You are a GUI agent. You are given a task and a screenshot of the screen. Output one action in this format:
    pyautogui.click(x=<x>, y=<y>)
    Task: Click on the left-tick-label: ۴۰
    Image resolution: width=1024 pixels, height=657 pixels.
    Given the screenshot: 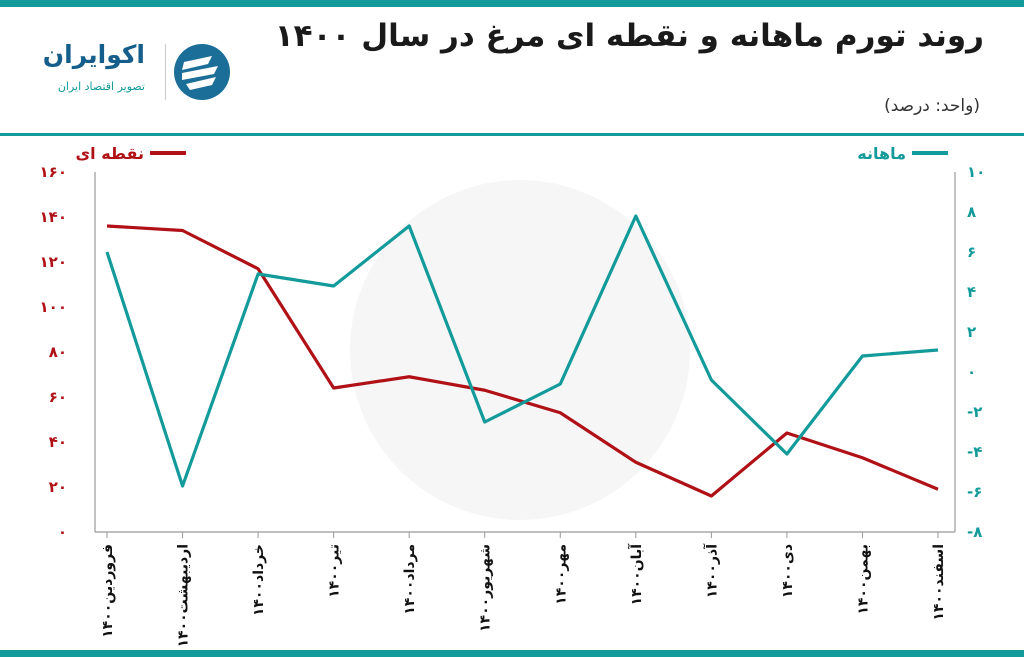 What is the action you would take?
    pyautogui.click(x=58, y=442)
    